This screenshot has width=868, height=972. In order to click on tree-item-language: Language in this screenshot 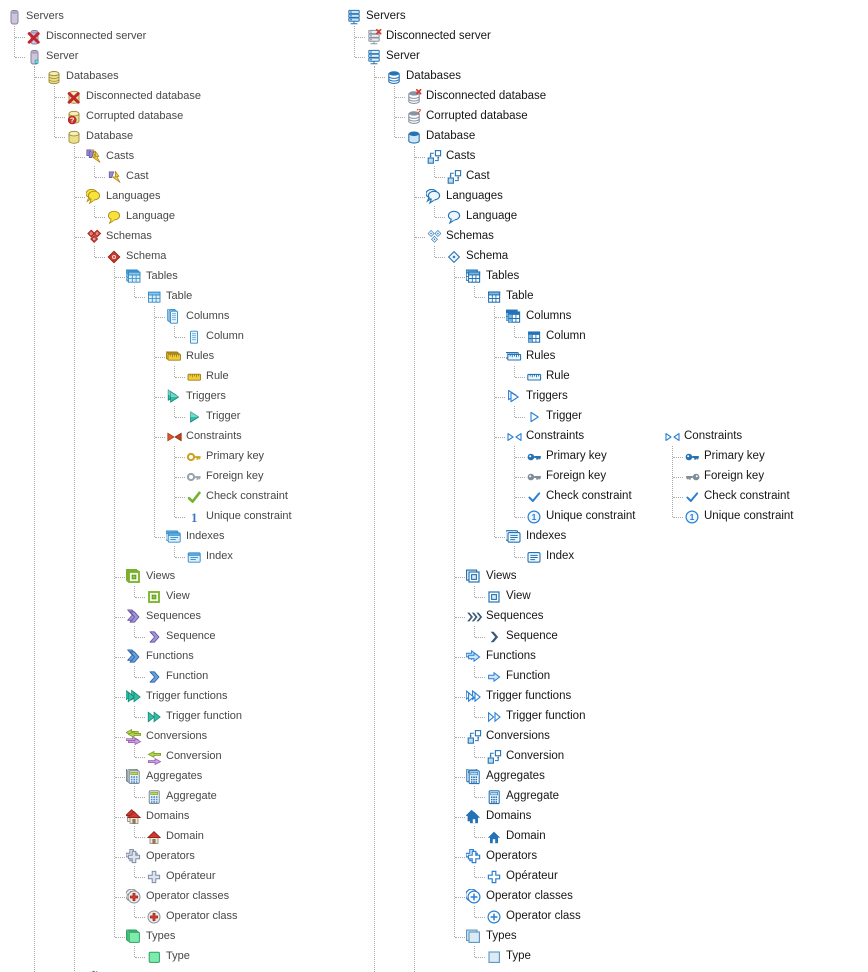, I will do `click(492, 216)`.